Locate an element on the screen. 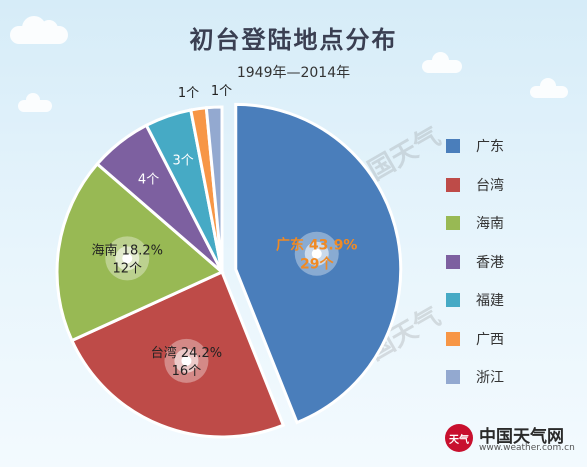 This screenshot has height=467, width=587. slice-count-label: 12个 is located at coordinates (128, 268).